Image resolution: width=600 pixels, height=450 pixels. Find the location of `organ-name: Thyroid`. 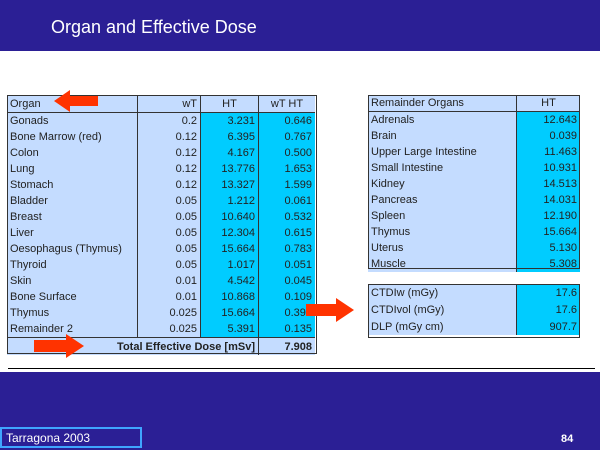

organ-name: Thyroid is located at coordinates (28, 265).